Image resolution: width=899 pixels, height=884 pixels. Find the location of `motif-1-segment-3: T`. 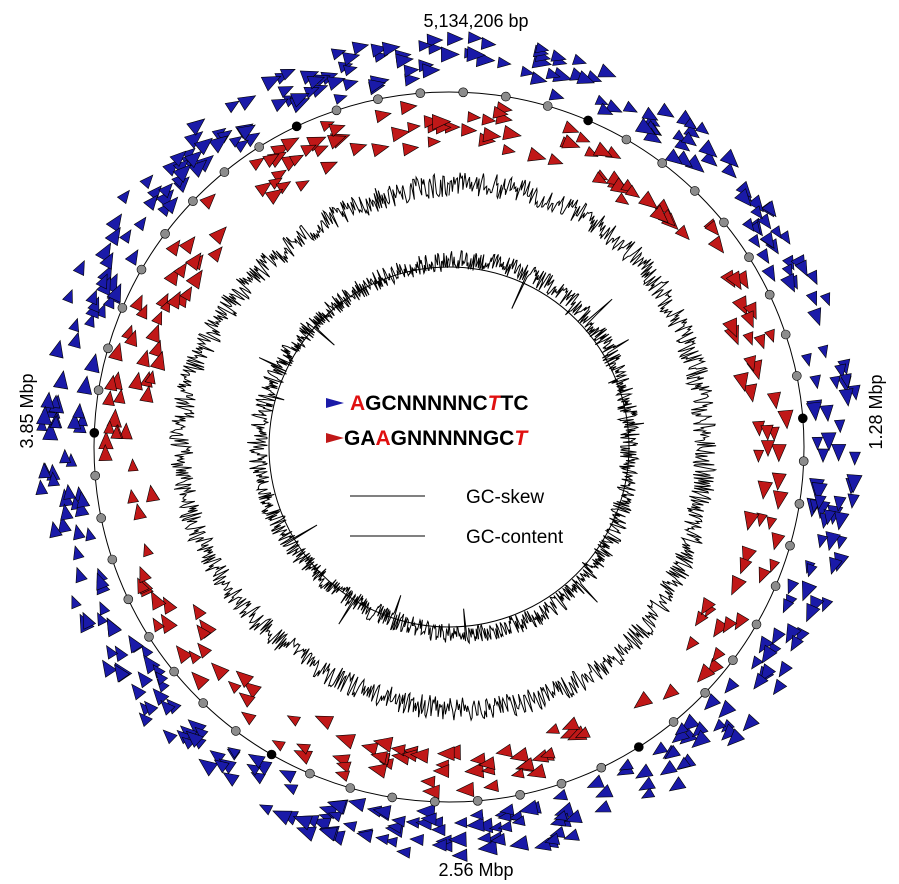

motif-1-segment-3: T is located at coordinates (521, 438).